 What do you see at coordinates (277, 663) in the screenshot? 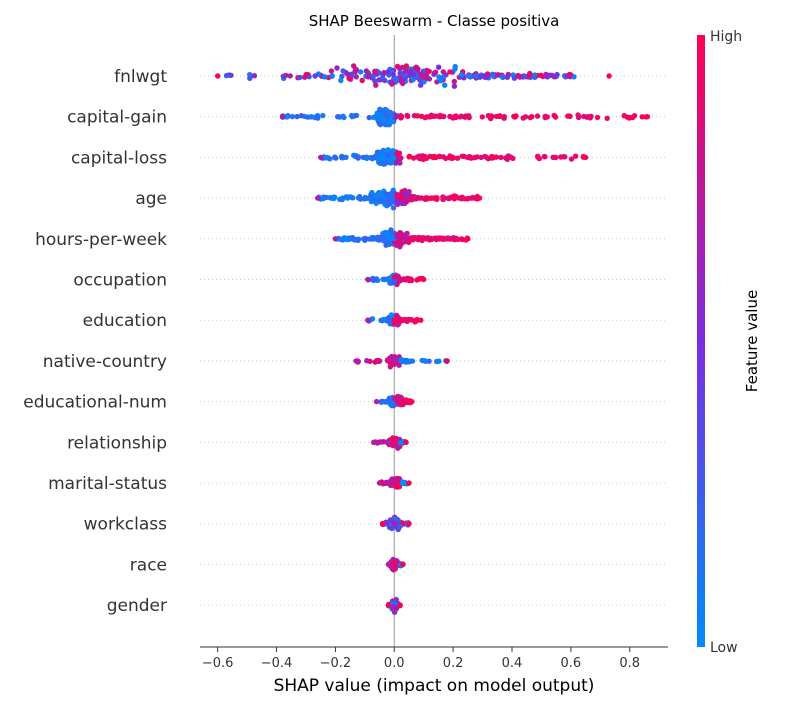
I see `x-tick-label: −0.4` at bounding box center [277, 663].